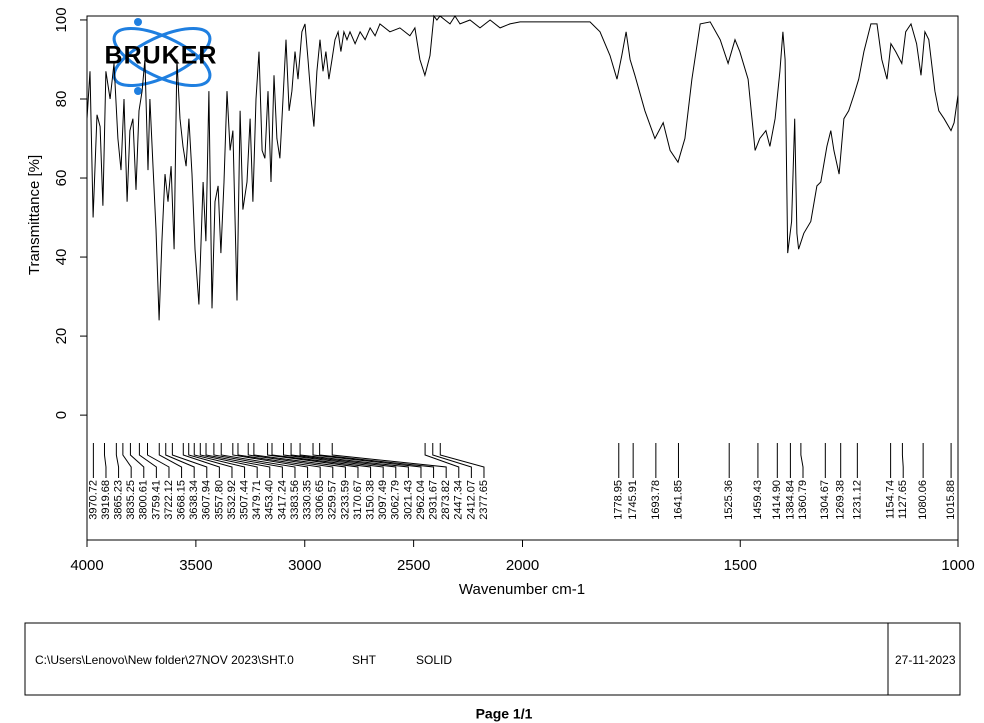 This screenshot has height=723, width=984. What do you see at coordinates (207, 500) in the screenshot?
I see `peak-label: 3607.94` at bounding box center [207, 500].